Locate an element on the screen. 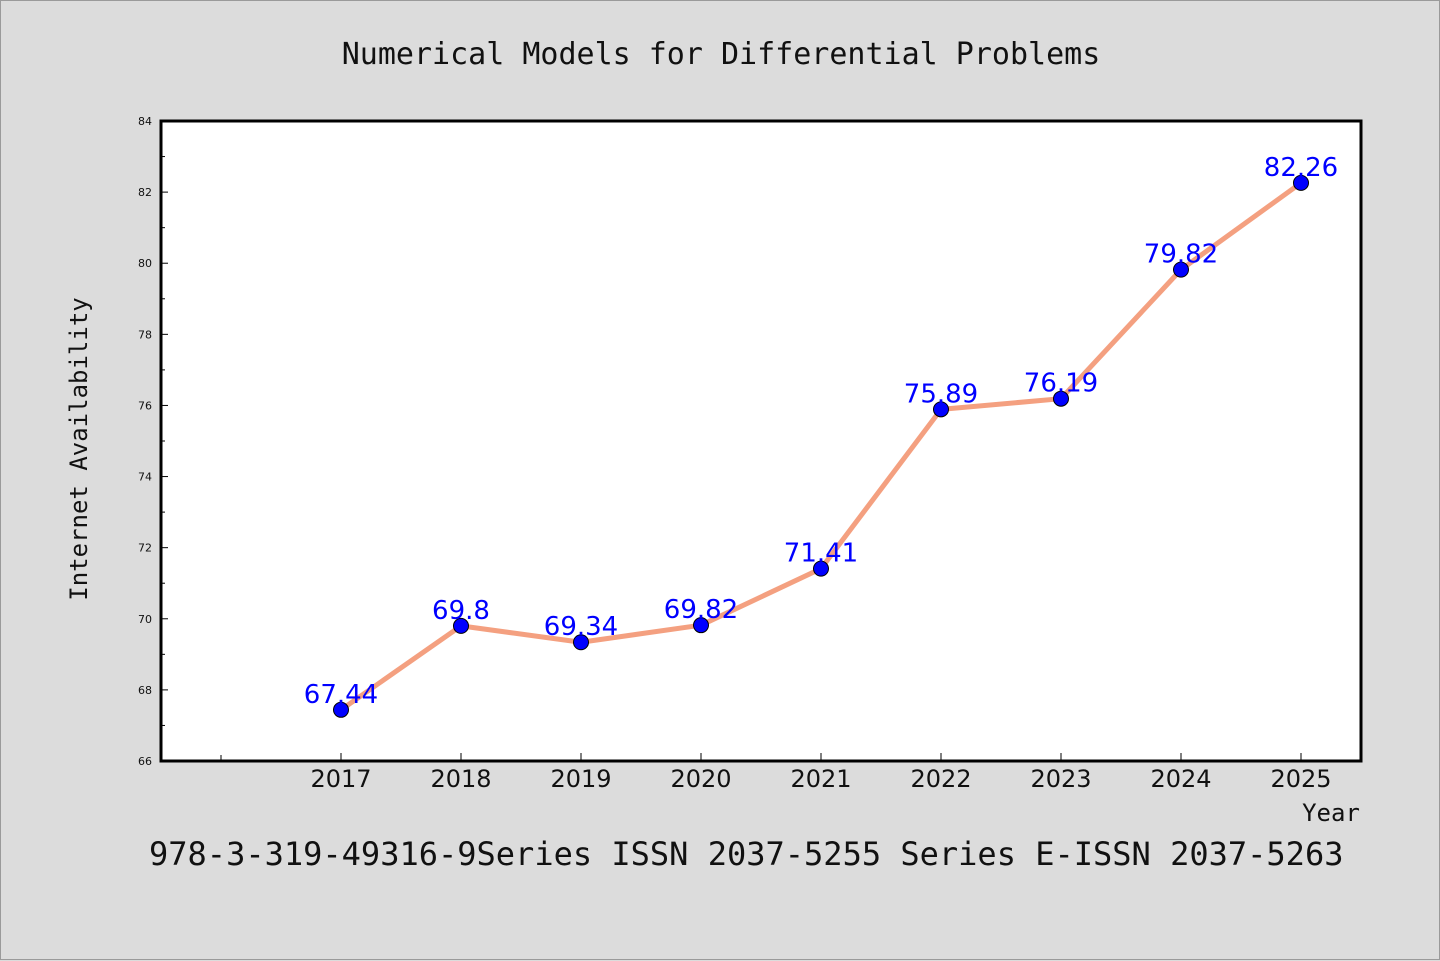 The image size is (1440, 961). x-axis: 2017 2018 2019 2020 2021 2022 2023 2024 2025 is located at coordinates (776, 773).